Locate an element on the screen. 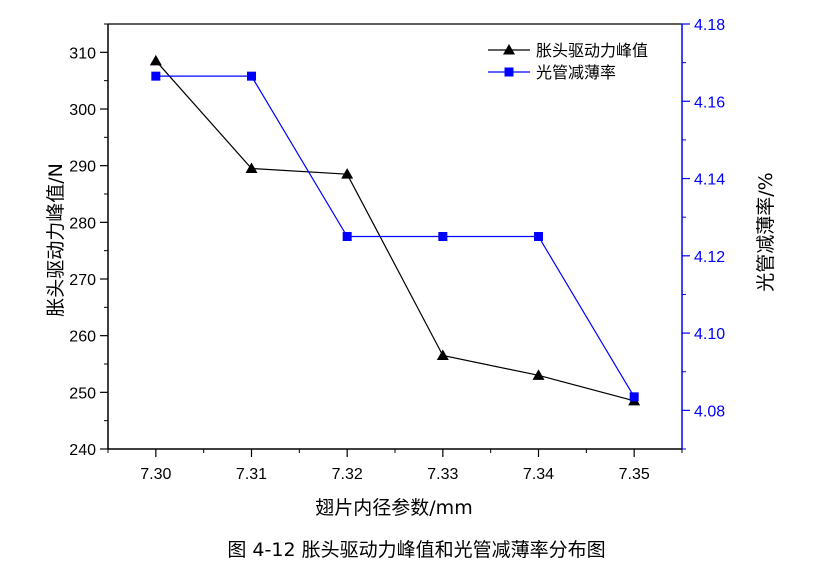 The height and width of the screenshot is (576, 833). left-y-tick-label: 240 is located at coordinates (82, 450).